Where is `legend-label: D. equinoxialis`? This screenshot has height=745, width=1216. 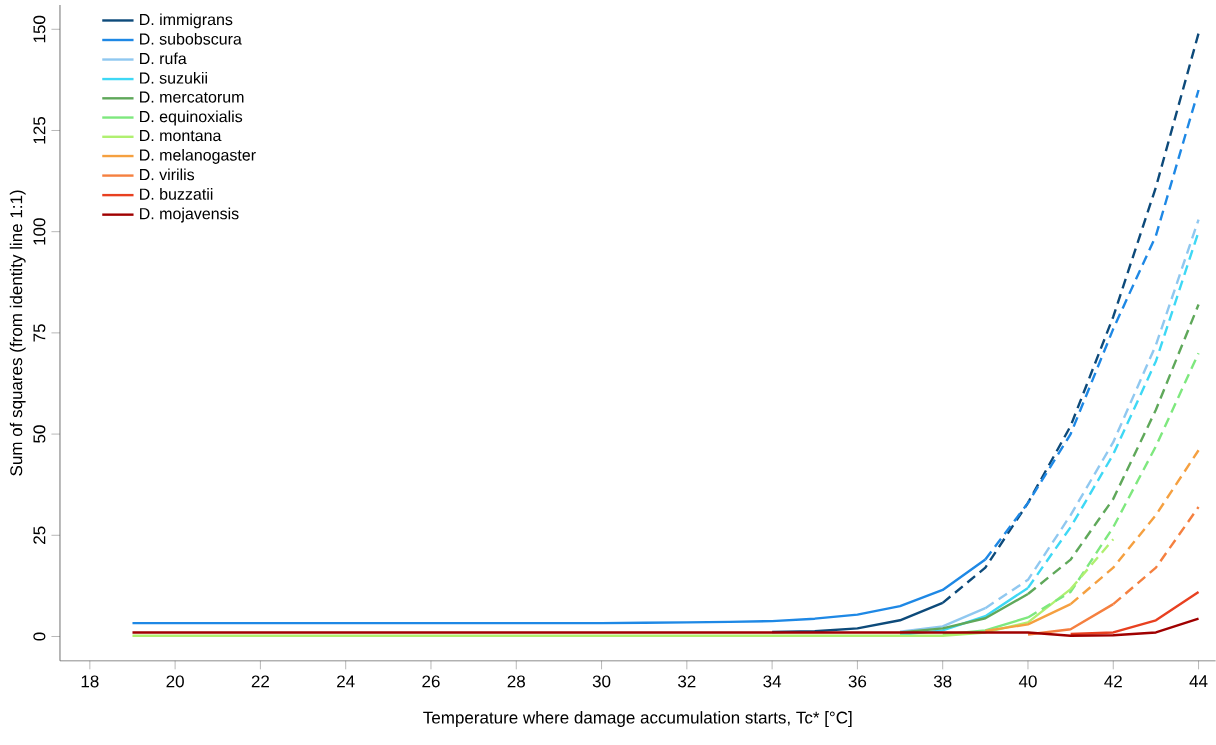
legend-label: D. equinoxialis is located at coordinates (191, 118).